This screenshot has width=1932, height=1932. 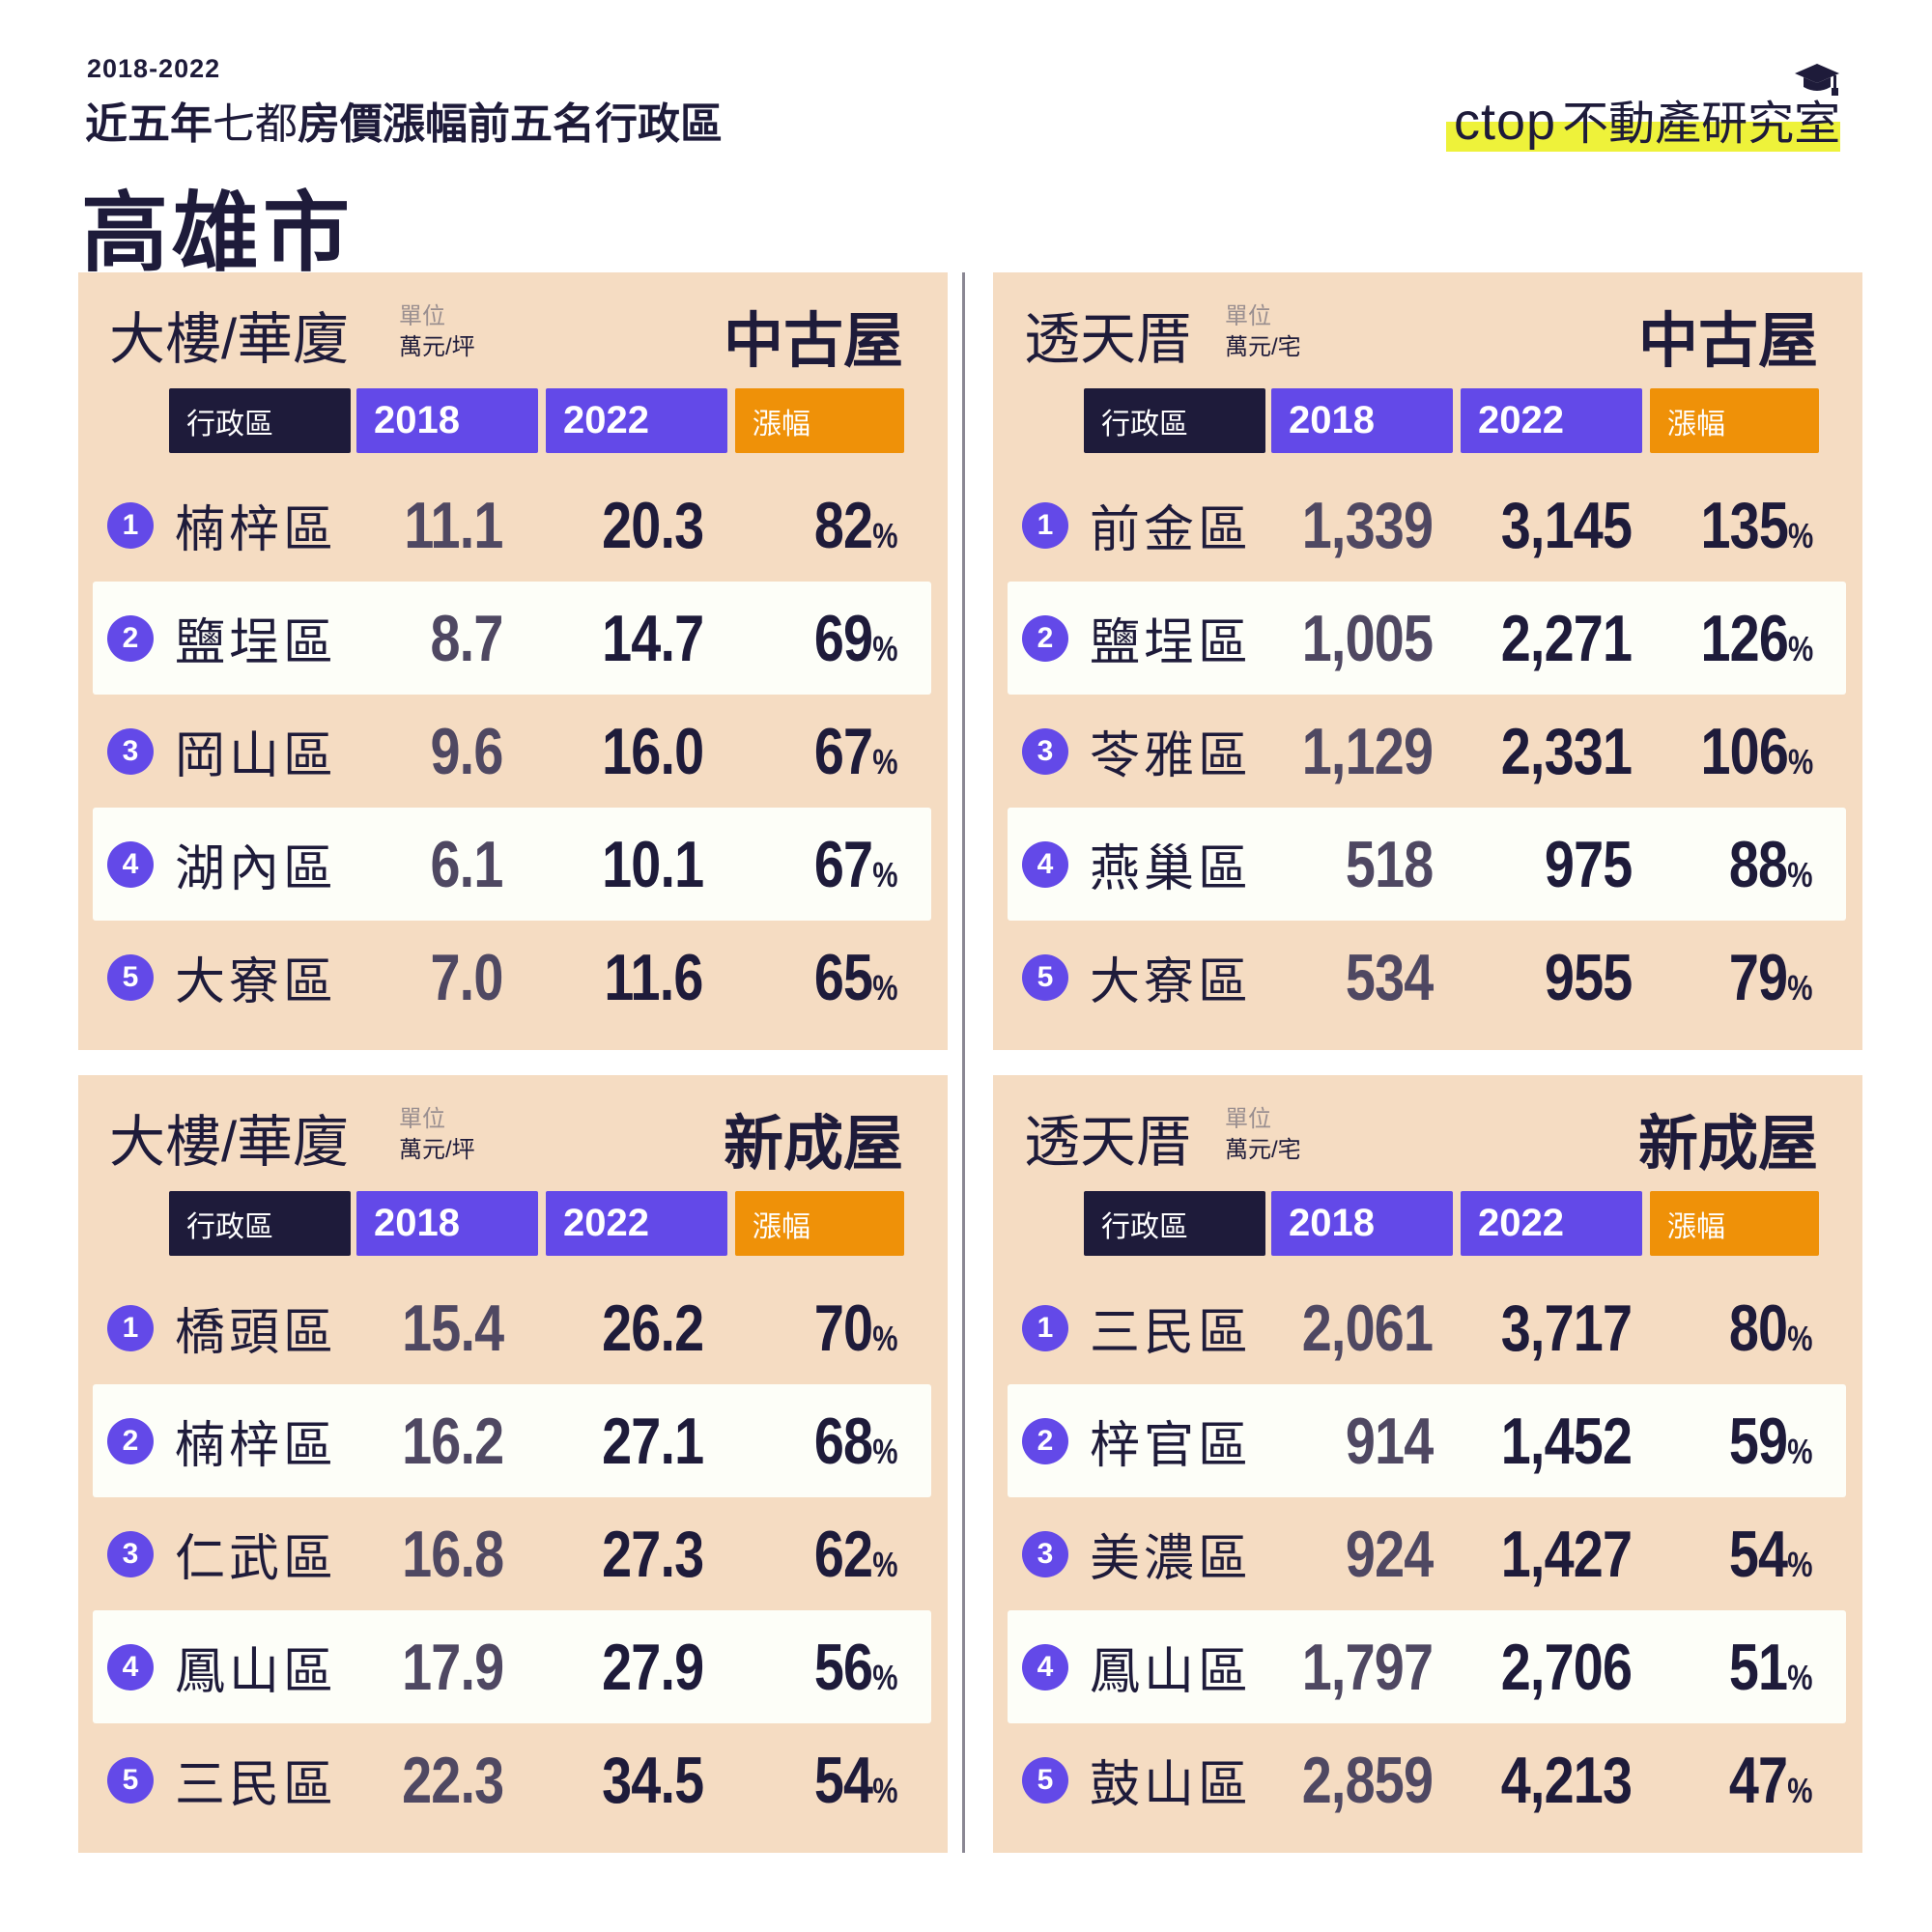 What do you see at coordinates (1045, 751) in the screenshot?
I see `rank-badge: 3` at bounding box center [1045, 751].